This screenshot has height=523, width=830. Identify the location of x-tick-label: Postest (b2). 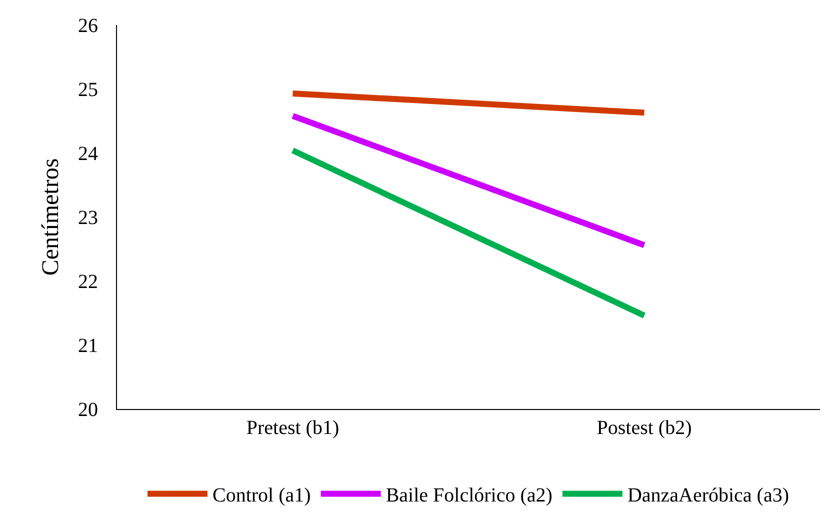
(644, 428).